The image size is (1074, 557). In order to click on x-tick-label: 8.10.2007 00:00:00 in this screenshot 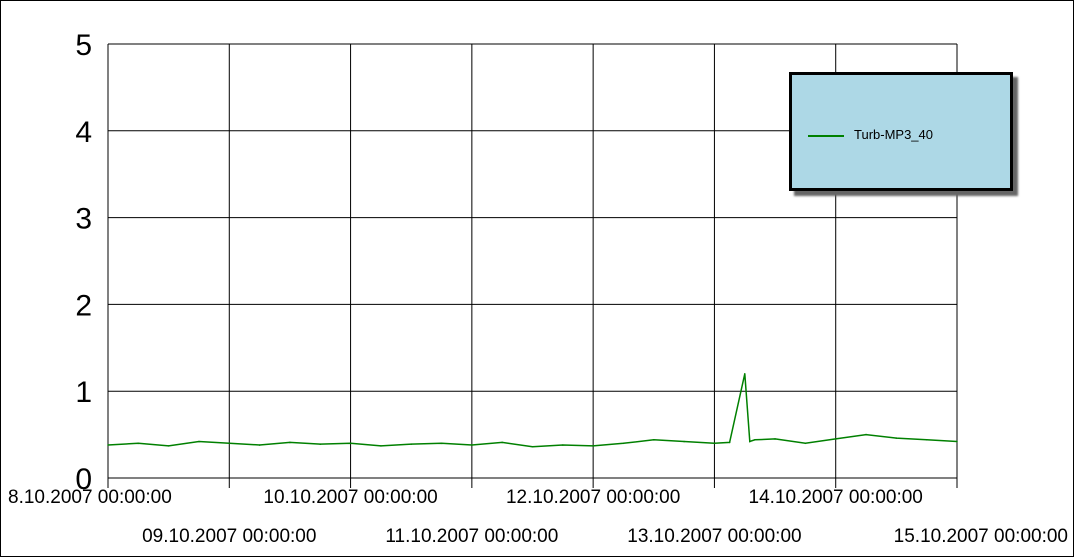, I will do `click(90, 497)`.